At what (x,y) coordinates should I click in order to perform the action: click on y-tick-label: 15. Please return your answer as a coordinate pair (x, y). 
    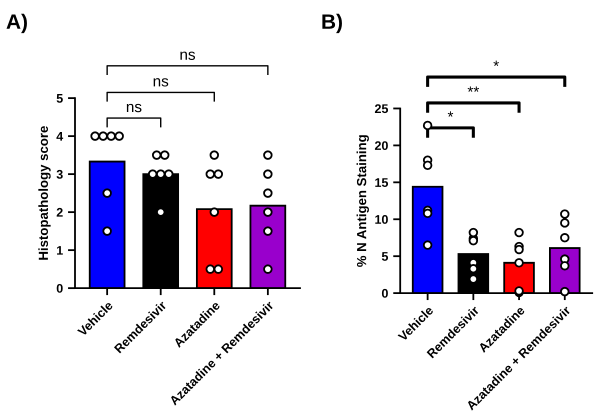
    Looking at the image, I should click on (381, 182).